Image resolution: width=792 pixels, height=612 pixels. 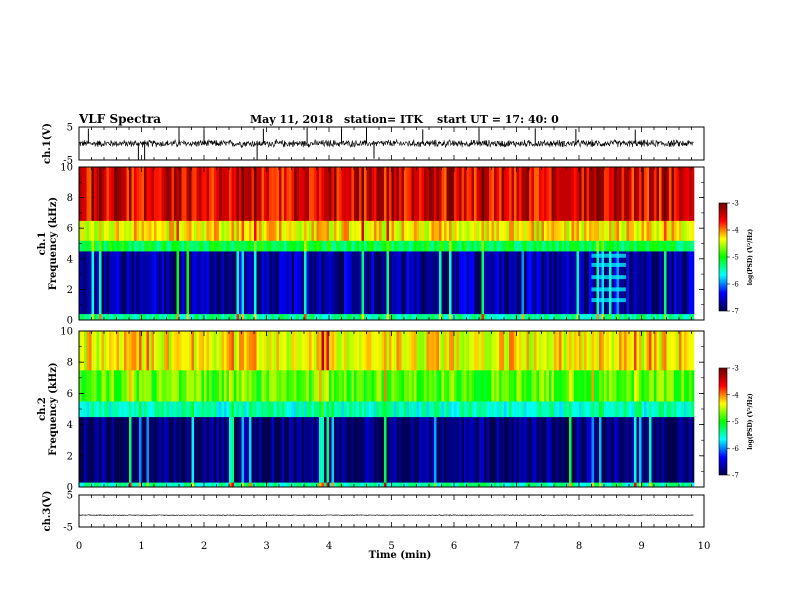 What do you see at coordinates (47, 510) in the screenshot?
I see `ch3-waveform-ylabel: ch.3(V)` at bounding box center [47, 510].